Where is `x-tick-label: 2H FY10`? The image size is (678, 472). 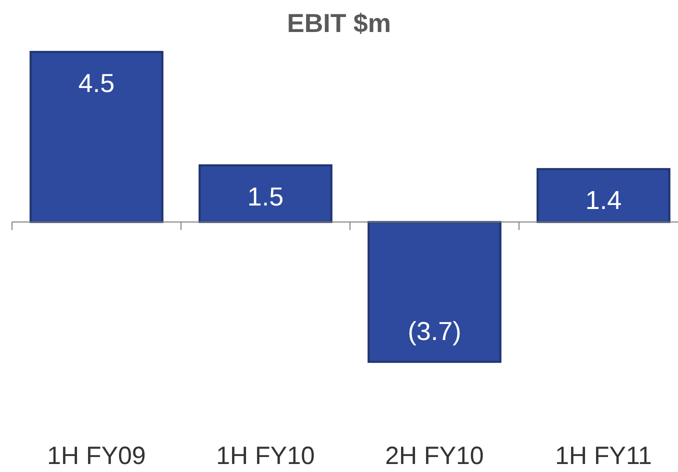
x-tick-label: 2H FY10 is located at coordinates (434, 456).